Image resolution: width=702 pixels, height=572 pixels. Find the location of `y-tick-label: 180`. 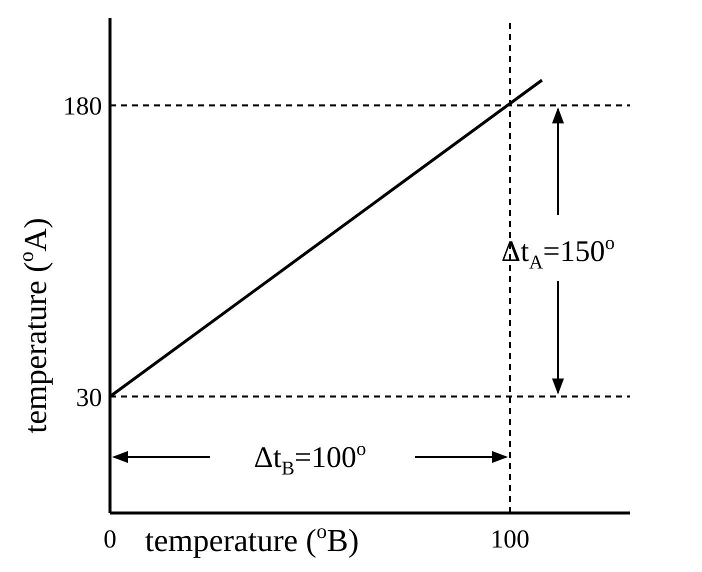

y-tick-label: 180 is located at coordinates (82, 106).